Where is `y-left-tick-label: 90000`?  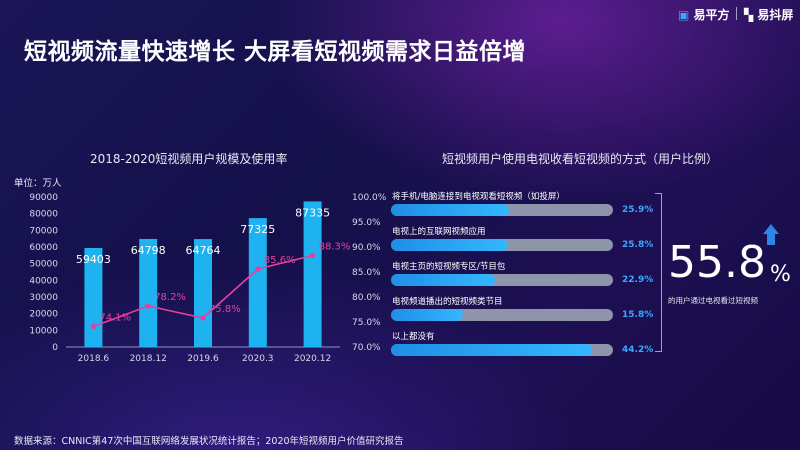
y-left-tick-label: 90000 is located at coordinates (43, 198).